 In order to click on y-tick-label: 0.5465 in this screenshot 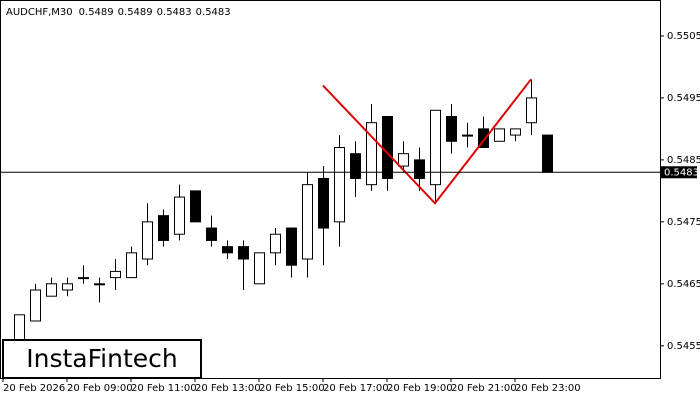, I will do `click(683, 284)`.